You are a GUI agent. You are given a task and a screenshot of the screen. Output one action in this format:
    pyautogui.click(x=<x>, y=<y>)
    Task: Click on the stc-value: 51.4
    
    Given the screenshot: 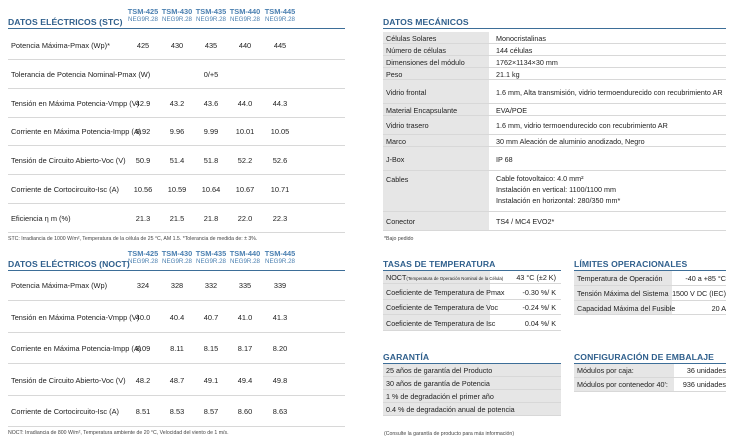 What is the action you would take?
    pyautogui.click(x=177, y=160)
    